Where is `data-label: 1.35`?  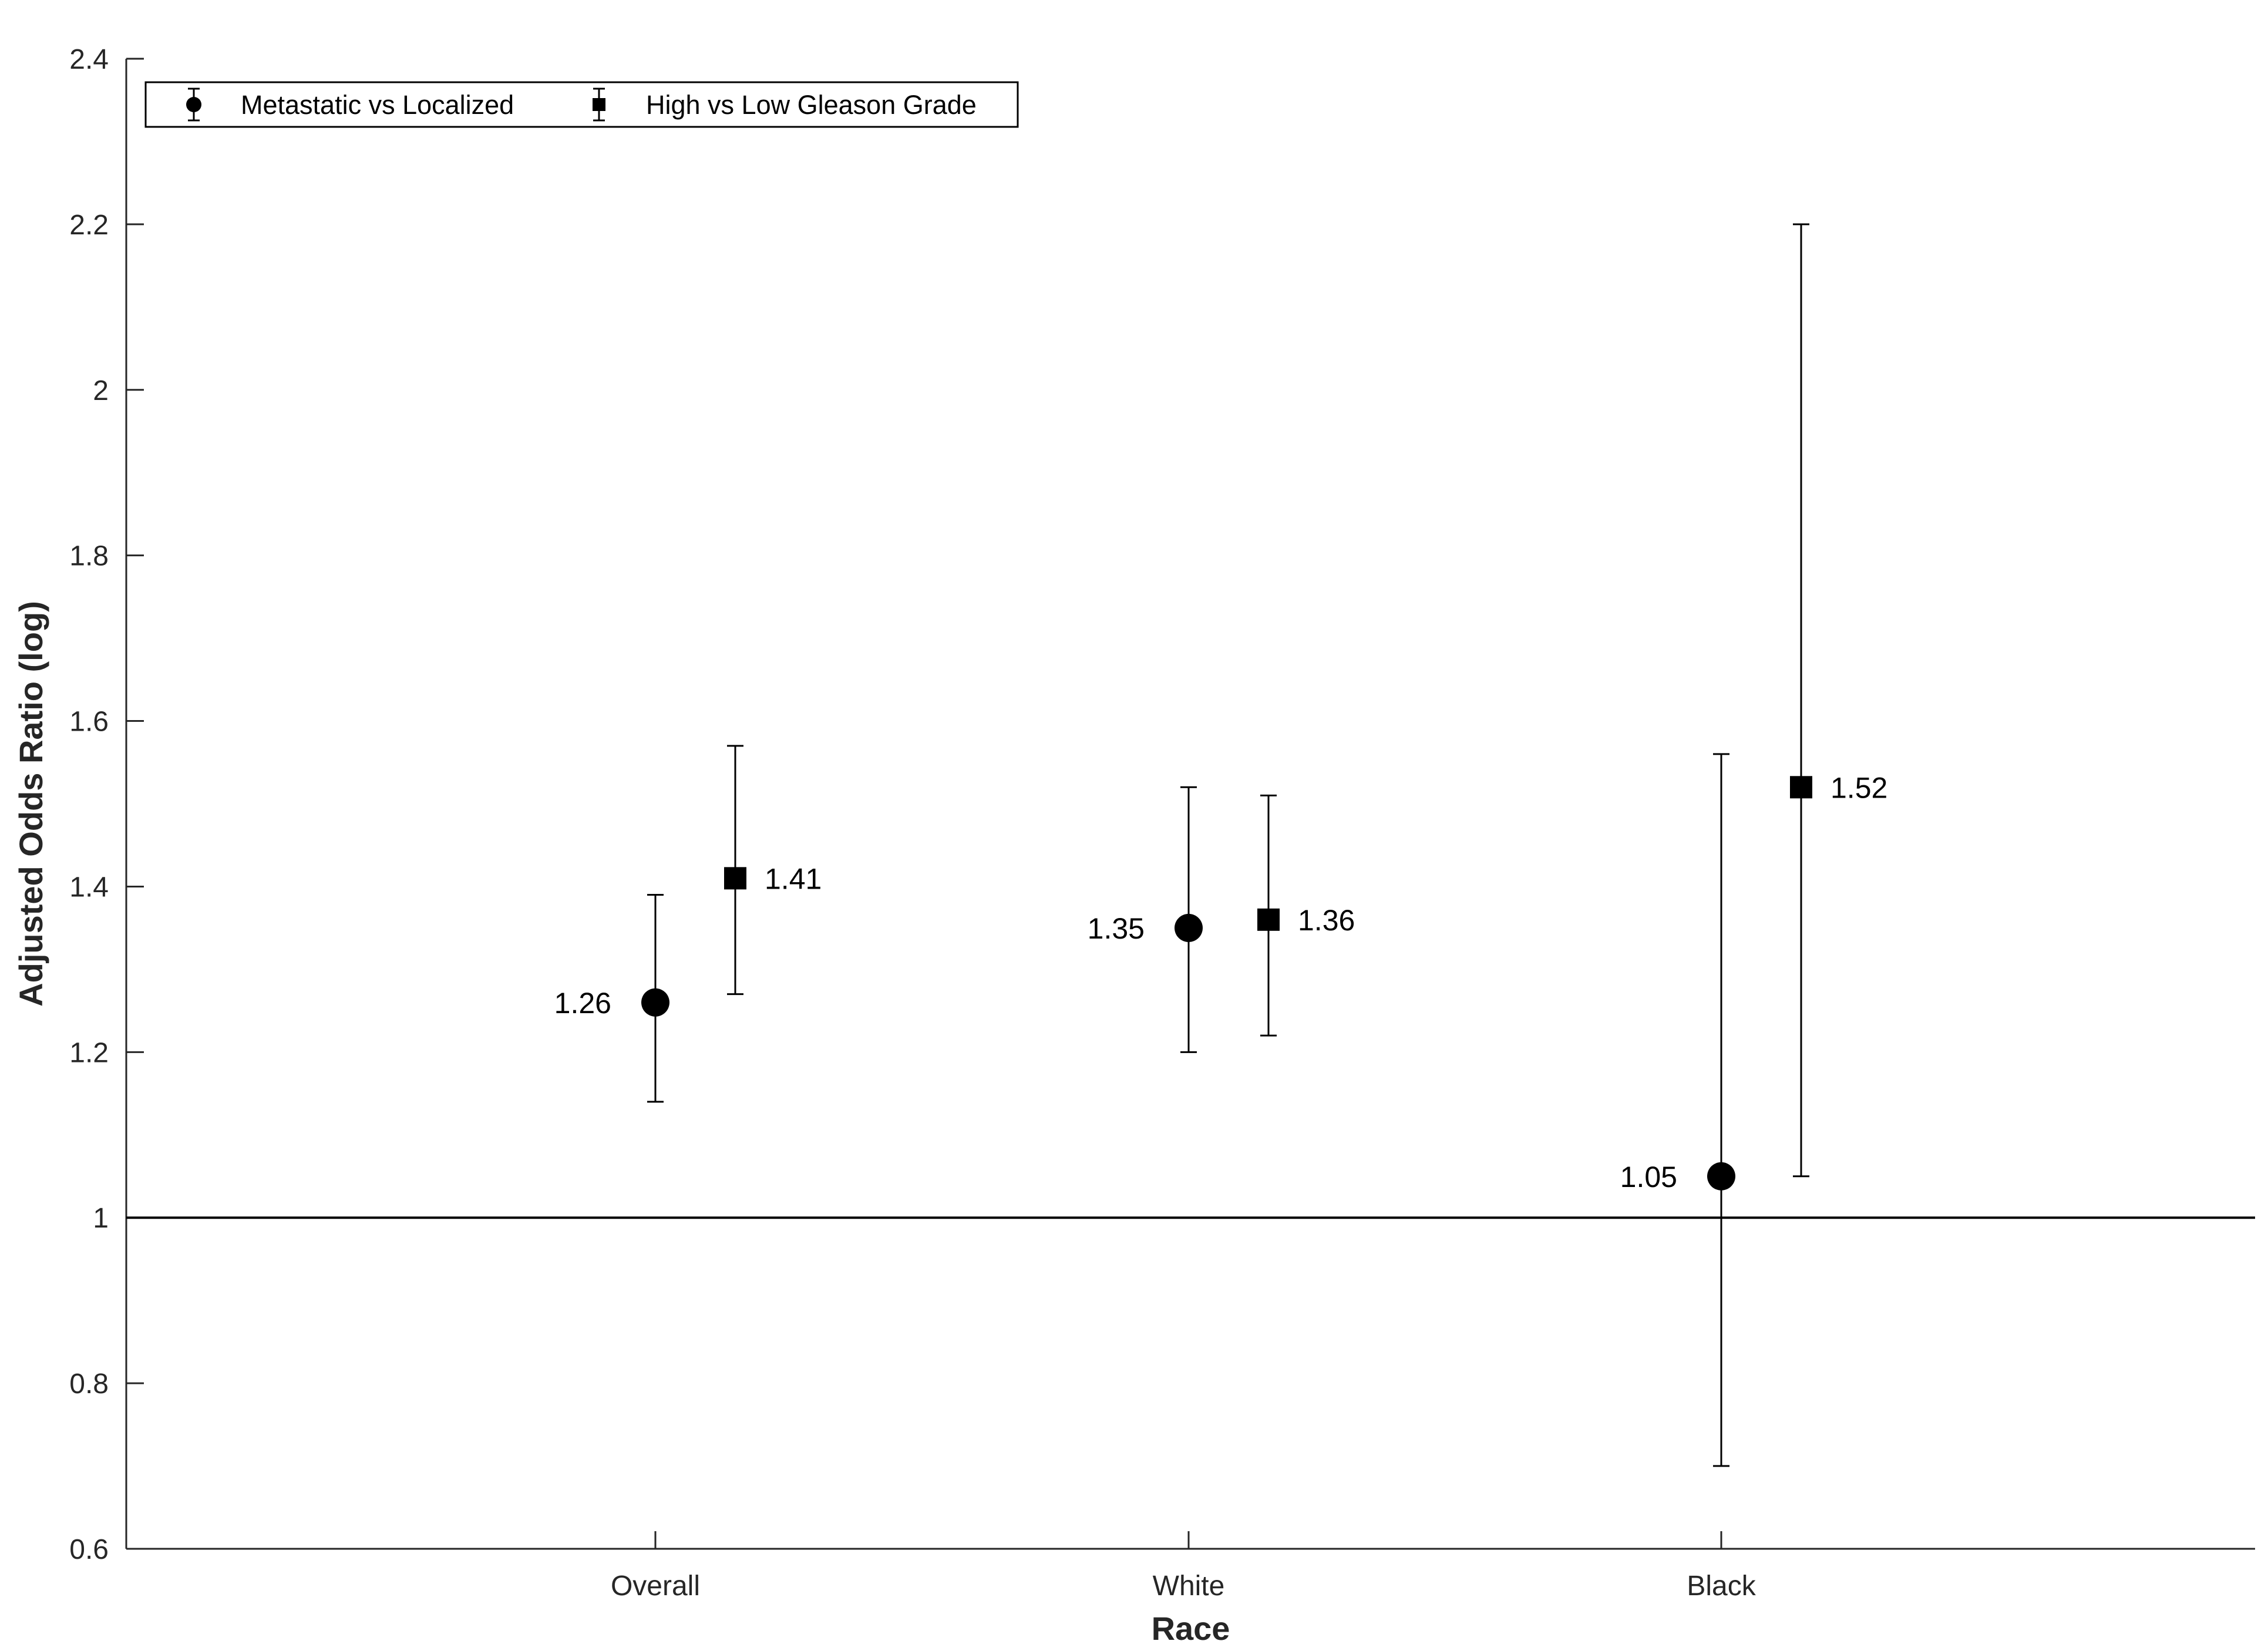
data-label: 1.35 is located at coordinates (1116, 928).